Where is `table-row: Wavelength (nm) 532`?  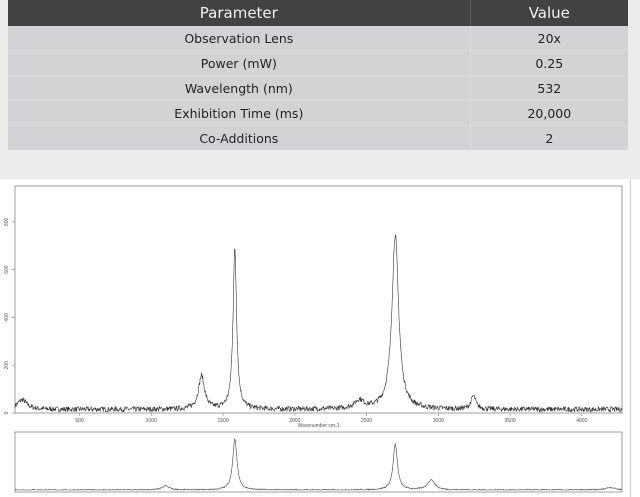 table-row: Wavelength (nm) 532 is located at coordinates (318, 88).